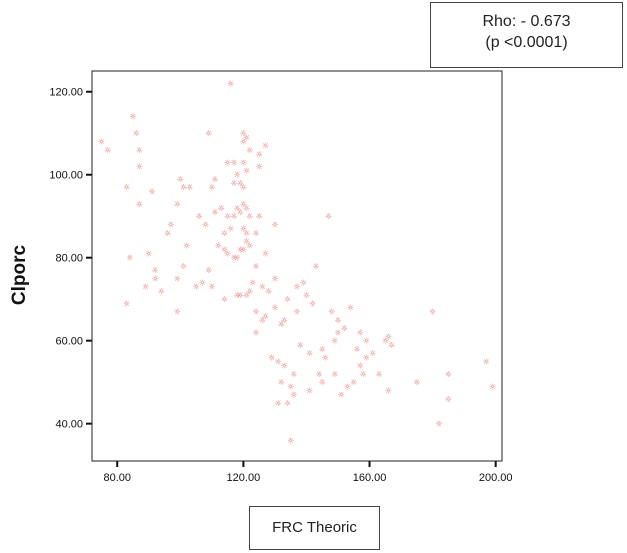  I want to click on x-axis-ticks: 80.00 120.00 160.00 200.00, so click(308, 472).